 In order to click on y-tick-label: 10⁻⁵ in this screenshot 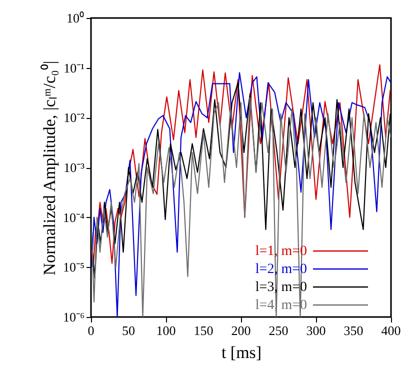, I will do `click(73, 267)`.